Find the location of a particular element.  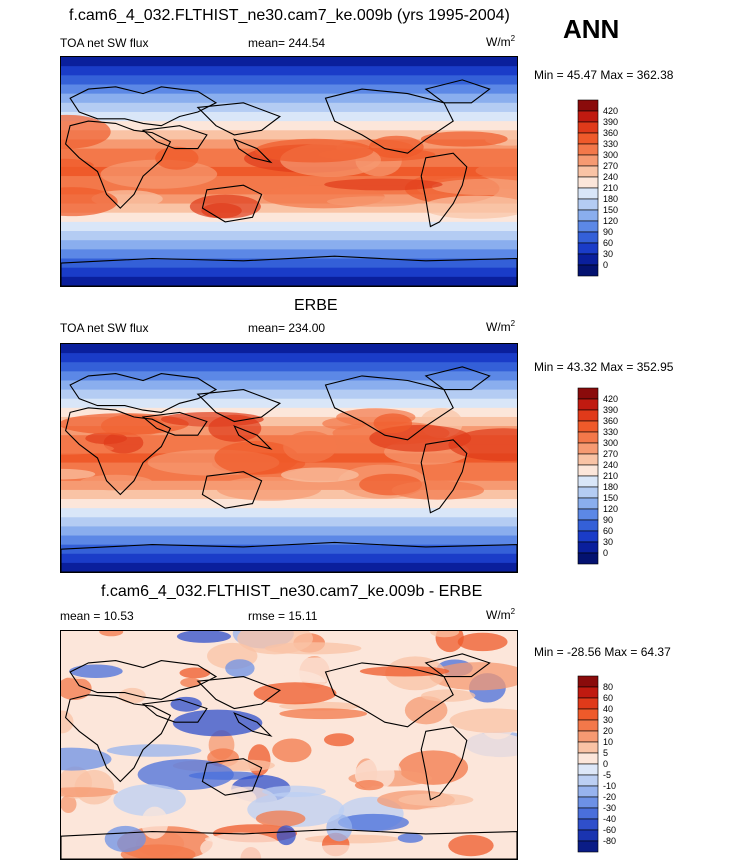

colorbar-tick-label: 40 is located at coordinates (608, 709).